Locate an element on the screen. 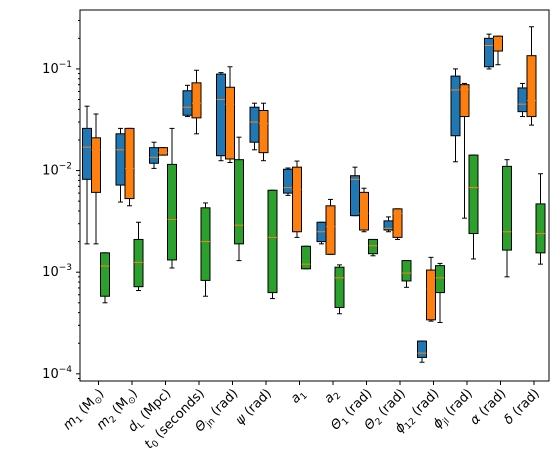  y-tick-label: 10⁻³ is located at coordinates (57, 271).